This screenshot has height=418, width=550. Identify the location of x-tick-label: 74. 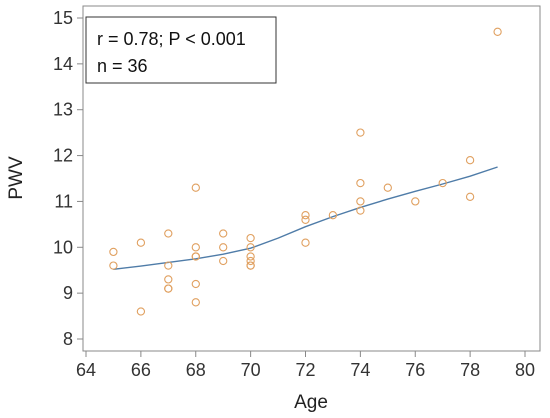
(360, 370).